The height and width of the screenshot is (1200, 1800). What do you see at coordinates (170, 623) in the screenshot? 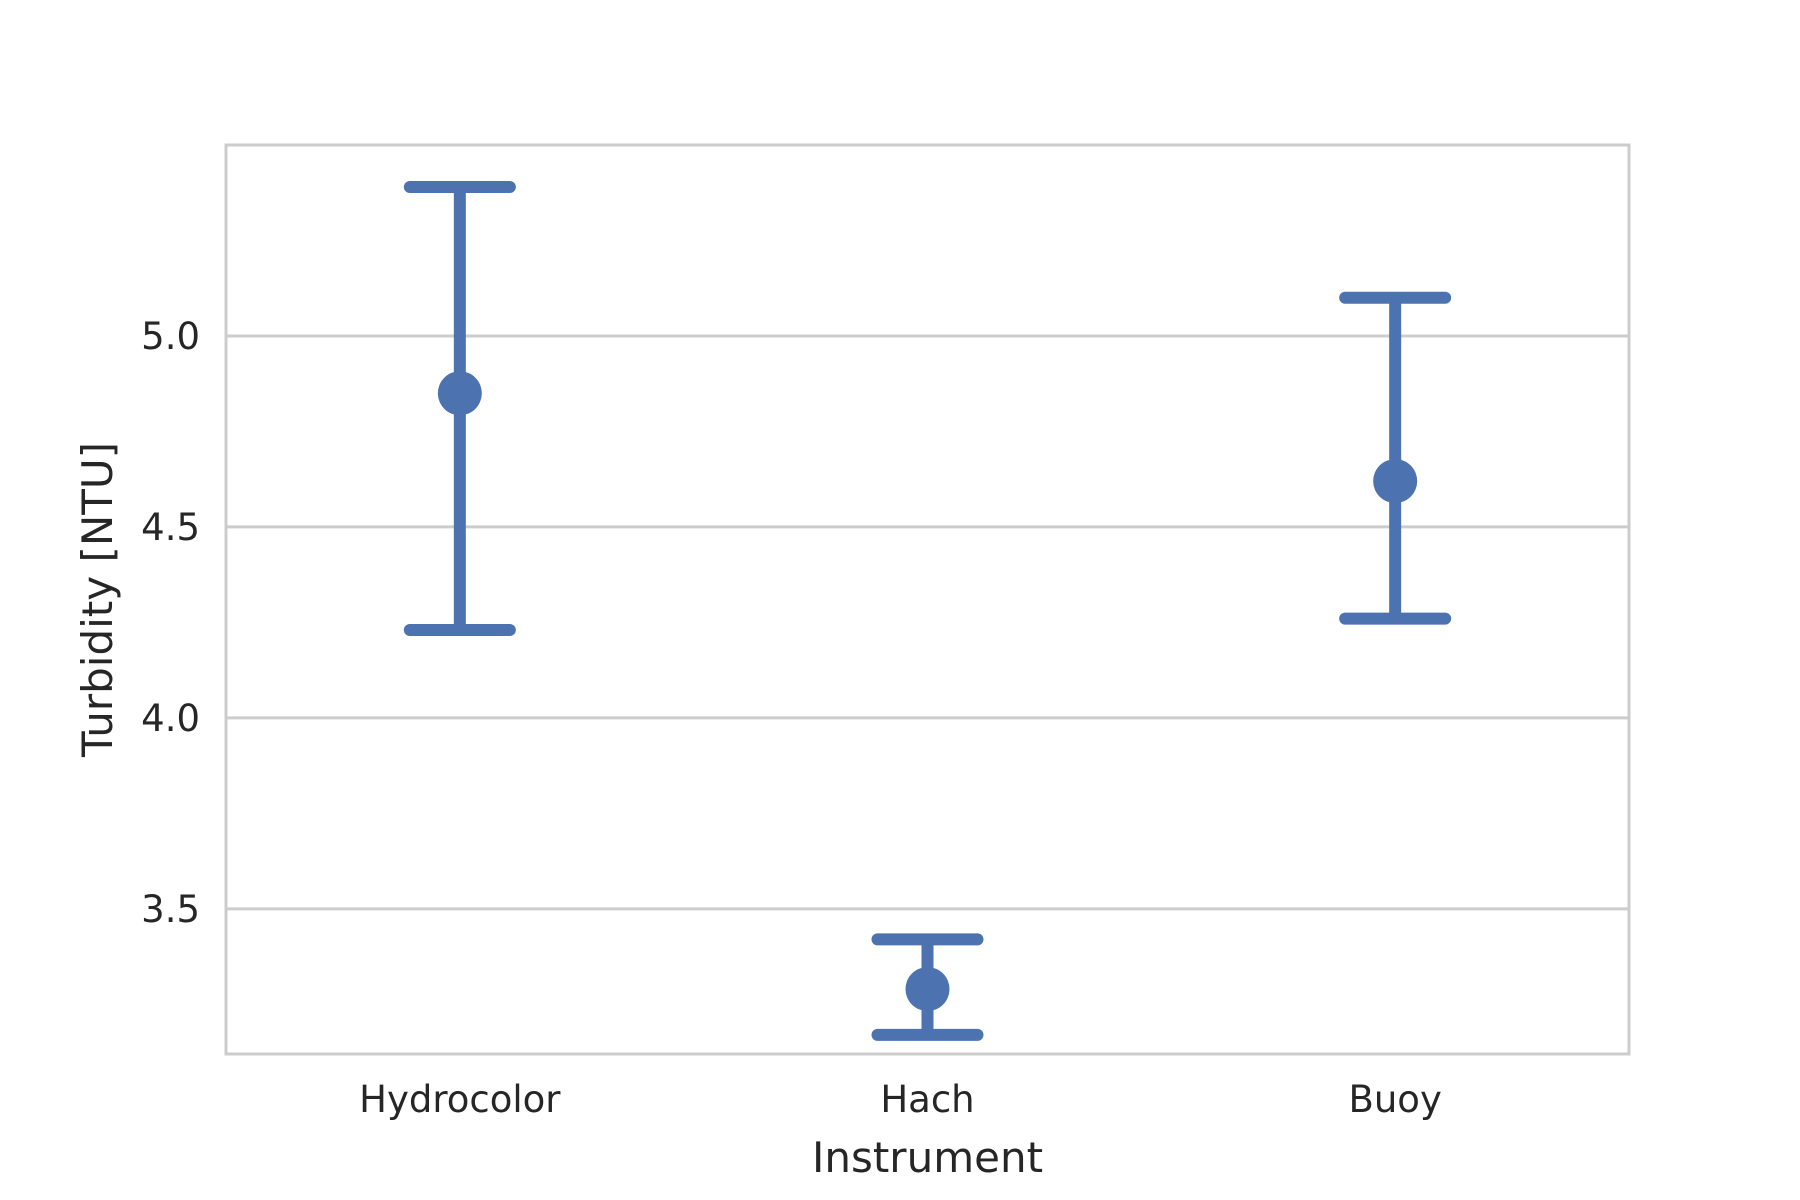
I see `y-tick-labels: 3.5 4.0 4.5 5.0` at bounding box center [170, 623].